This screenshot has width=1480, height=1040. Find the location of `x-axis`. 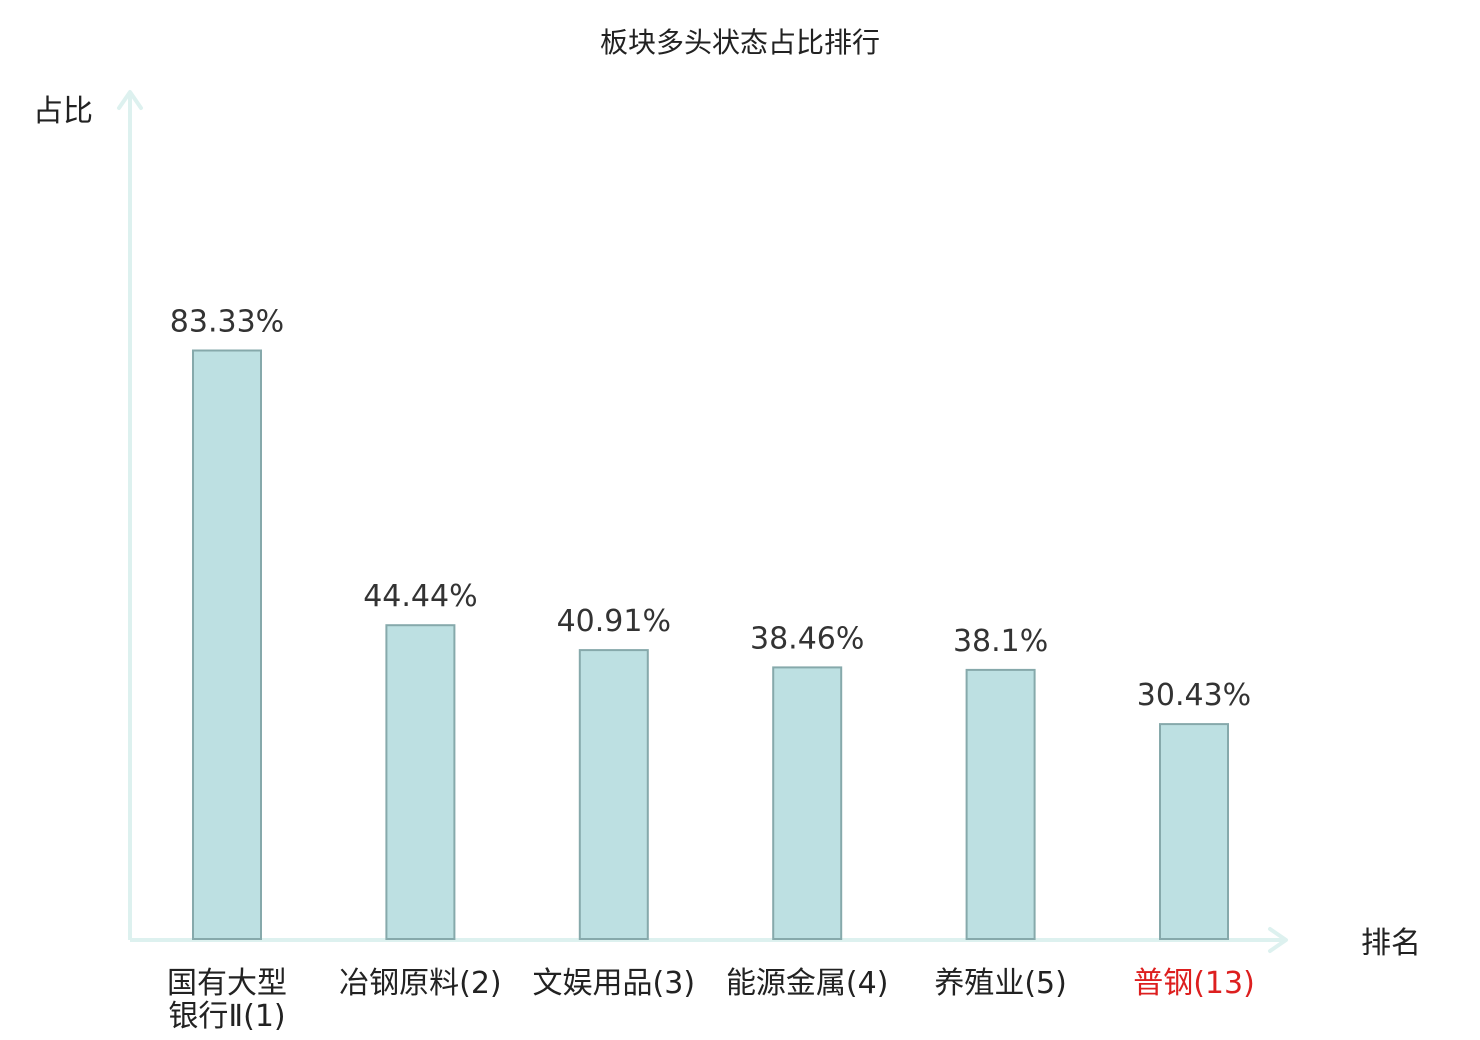

x-axis is located at coordinates (709, 940).